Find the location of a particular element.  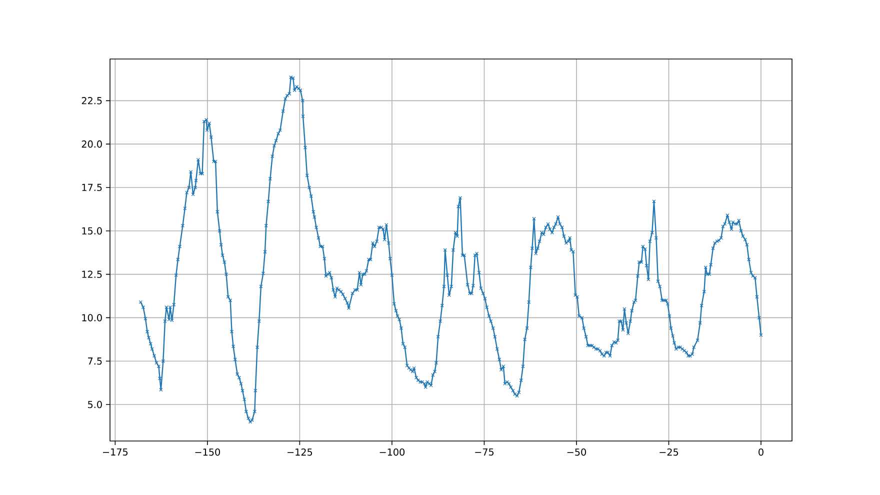

y-tick-label: 20.0 is located at coordinates (92, 144).